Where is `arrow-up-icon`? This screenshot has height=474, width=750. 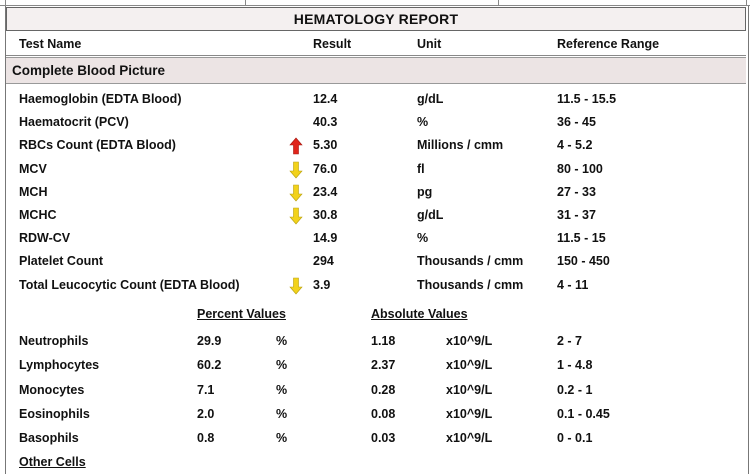 arrow-up-icon is located at coordinates (296, 146).